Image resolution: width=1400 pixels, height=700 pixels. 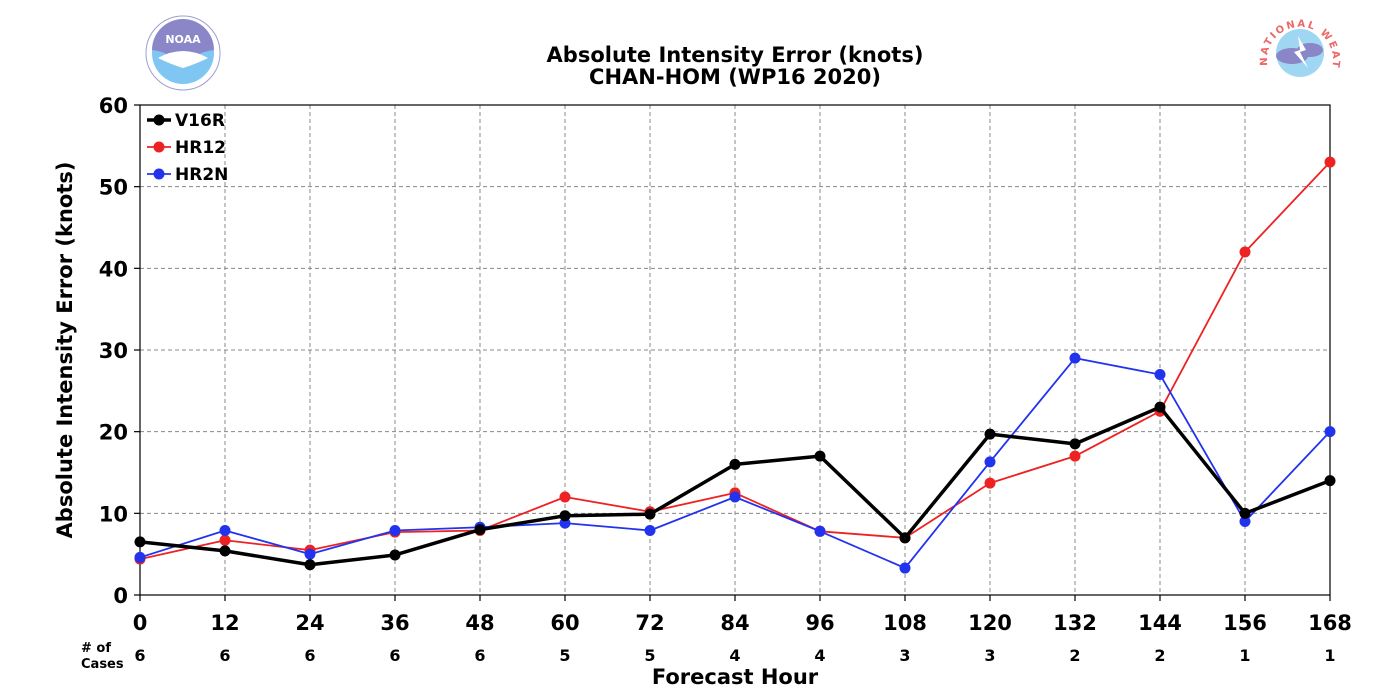 I want to click on y-axis-label: Absolute Intensity Error (knots), so click(x=65, y=350).